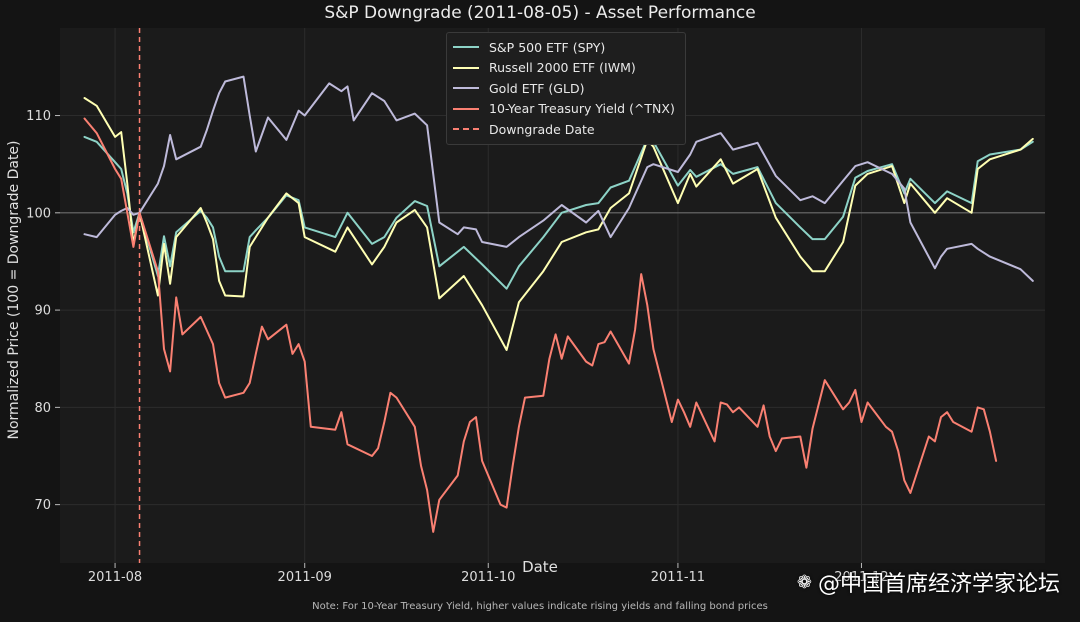 The width and height of the screenshot is (1080, 622). Describe the element at coordinates (466, 129) in the screenshot. I see `legend-swatch-downgrade` at that location.